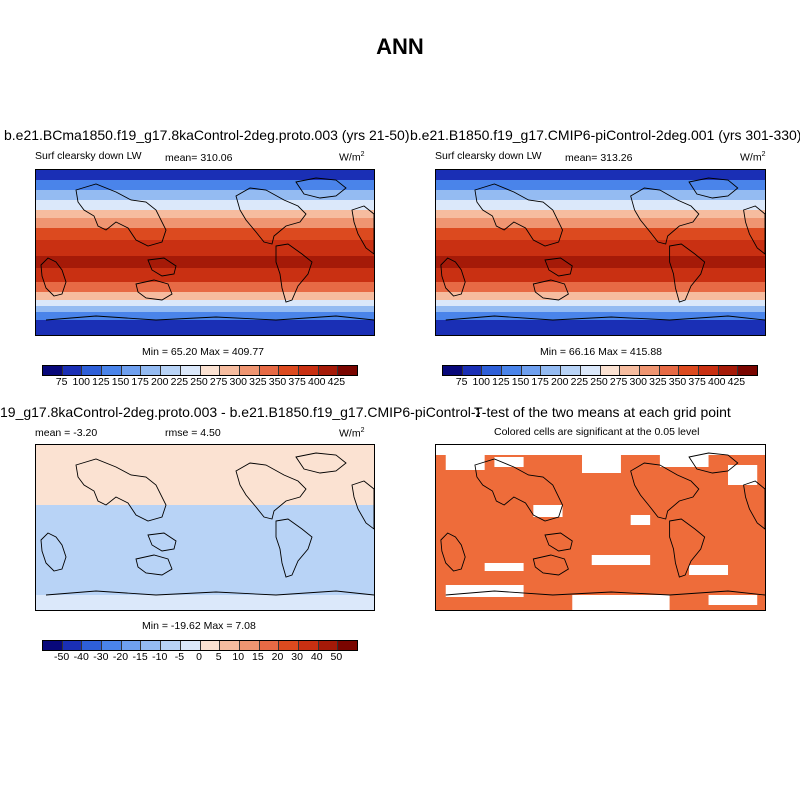 This screenshot has height=800, width=800. What do you see at coordinates (618, 382) in the screenshot?
I see `colorbar-tick-label: 275` at bounding box center [618, 382].